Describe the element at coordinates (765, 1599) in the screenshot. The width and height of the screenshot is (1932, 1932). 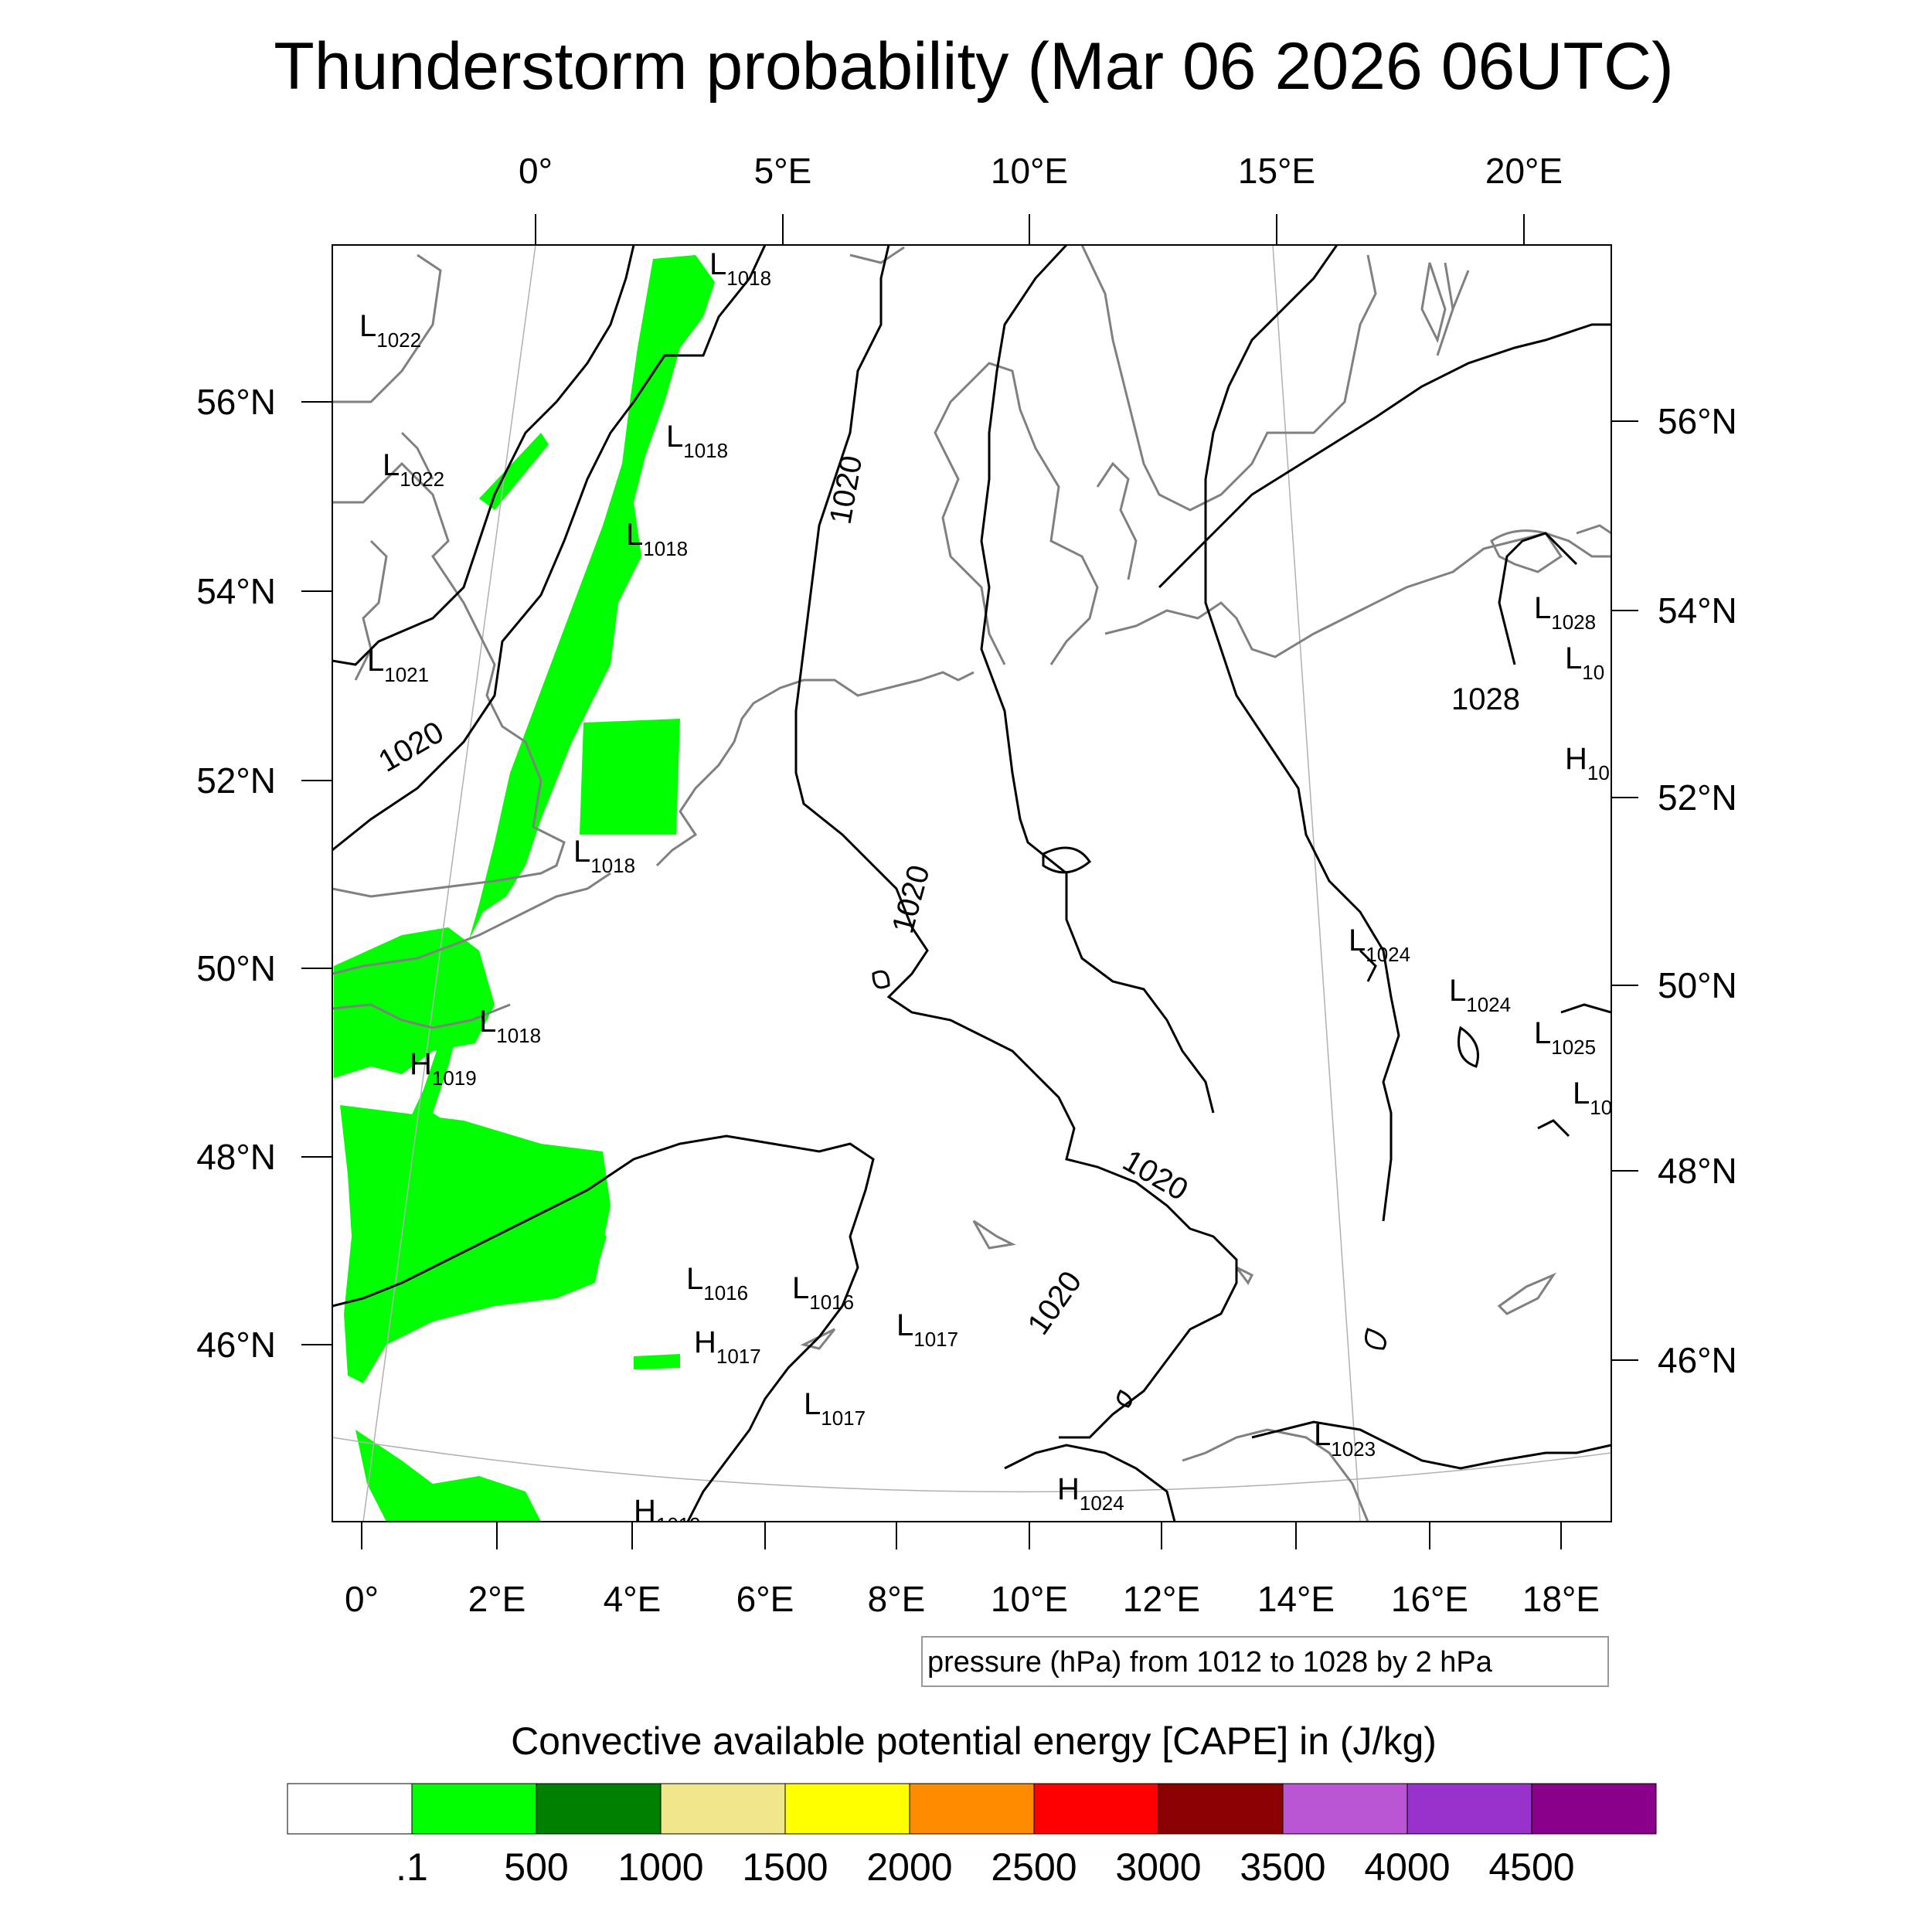
I see `bottom-lon-tick: 6°E` at that location.